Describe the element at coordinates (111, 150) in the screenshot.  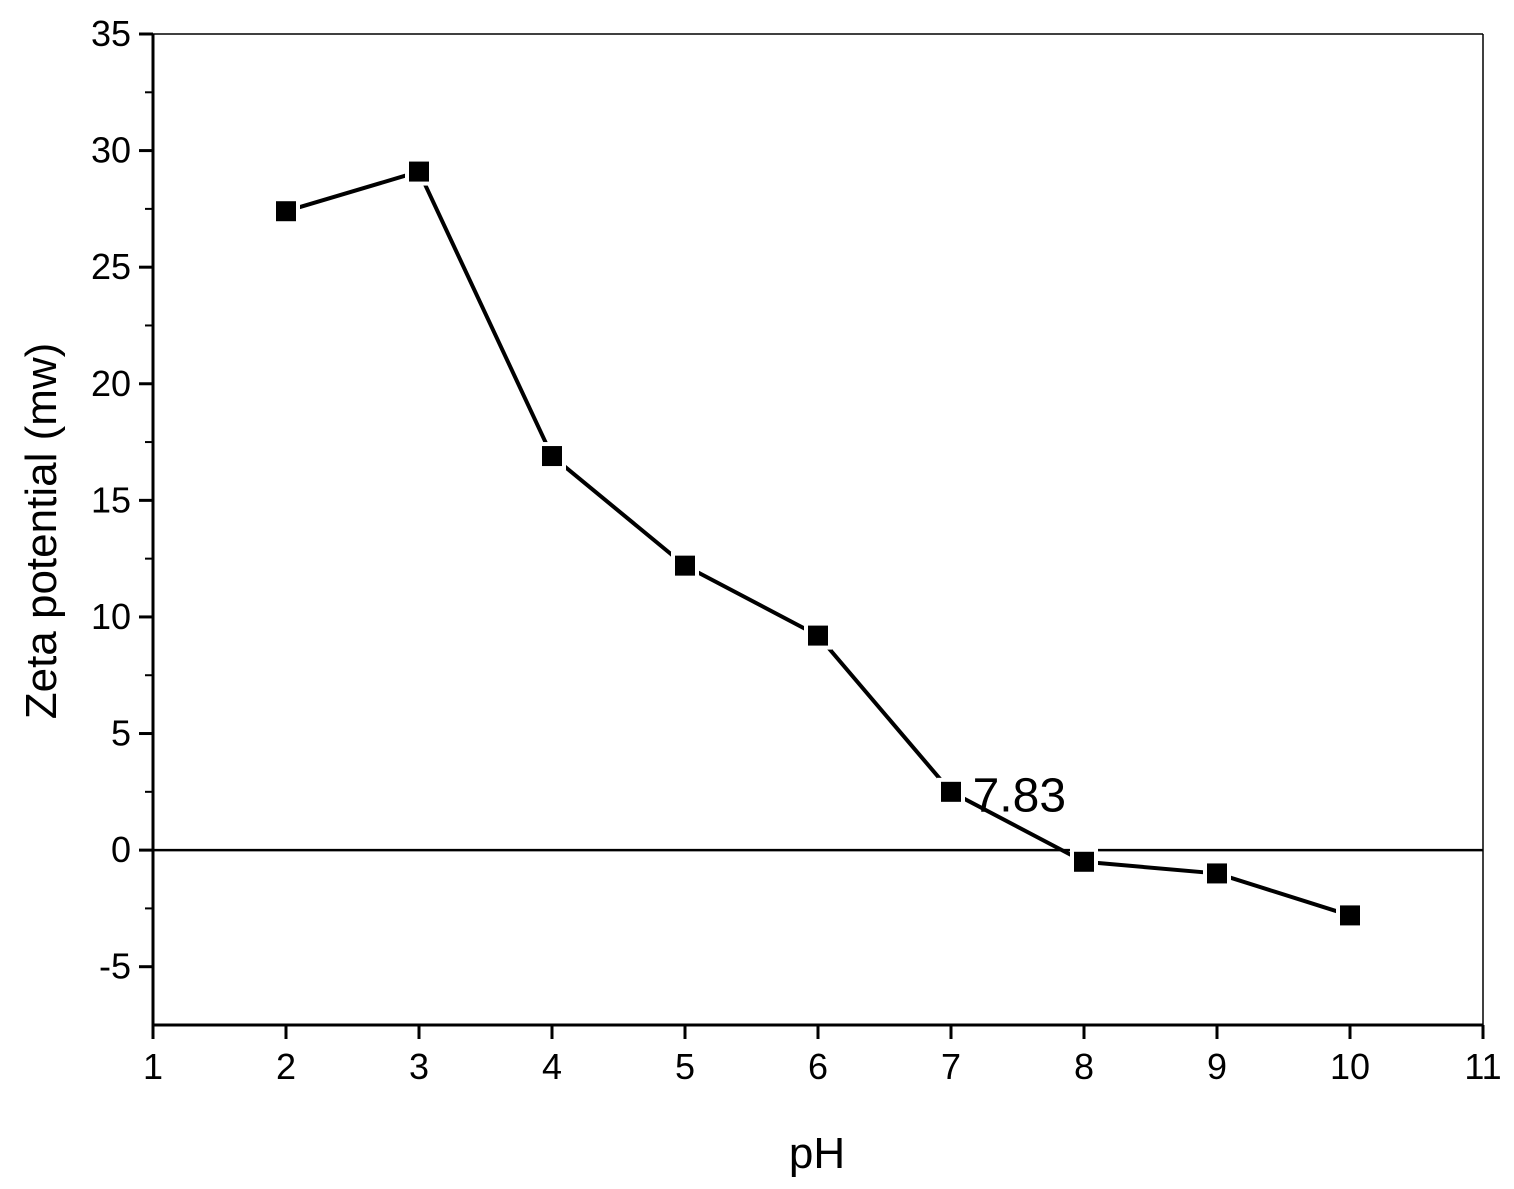
I see `y-tick-label: 30` at that location.